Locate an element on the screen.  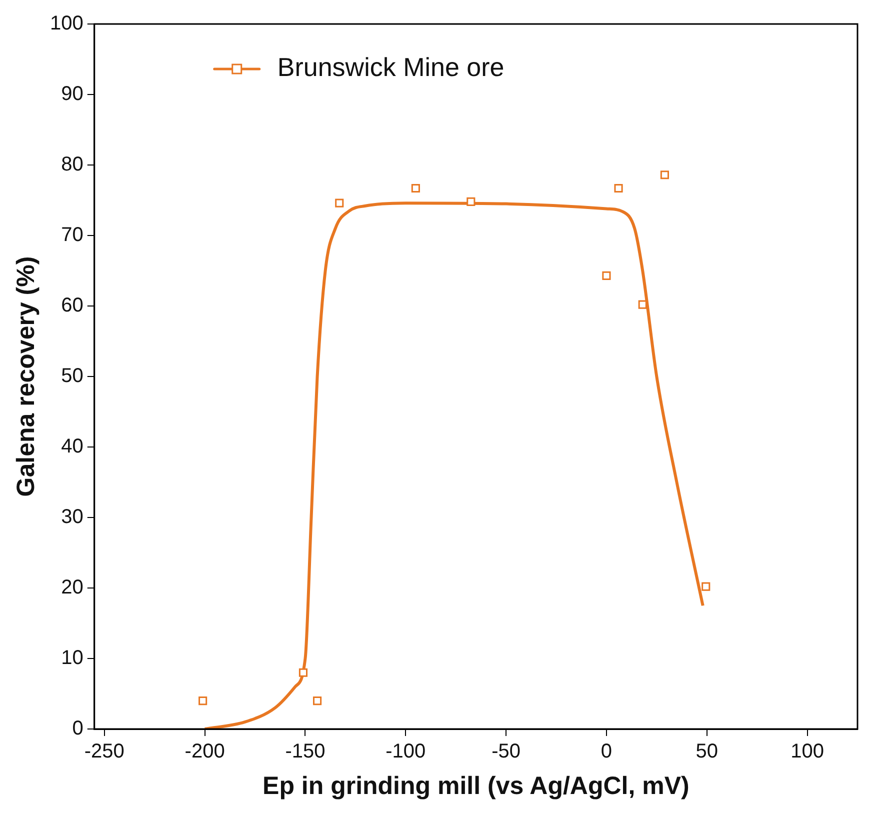
y-tick-label: 80 is located at coordinates (72, 165).